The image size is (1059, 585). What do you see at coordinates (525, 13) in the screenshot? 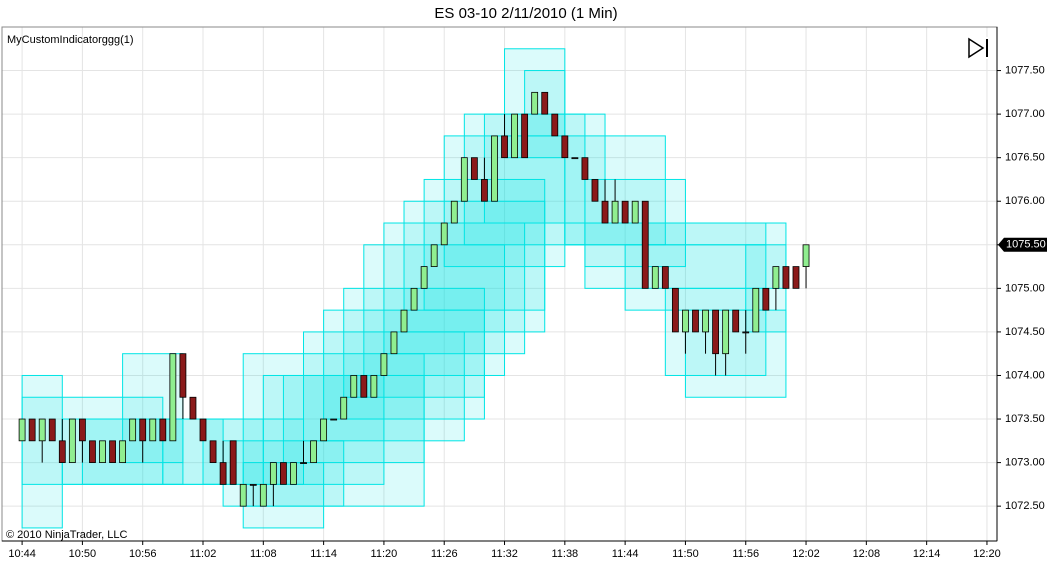
I see `chart-title: ES 03-10 2/11/2010 (1 Min)` at bounding box center [525, 13].